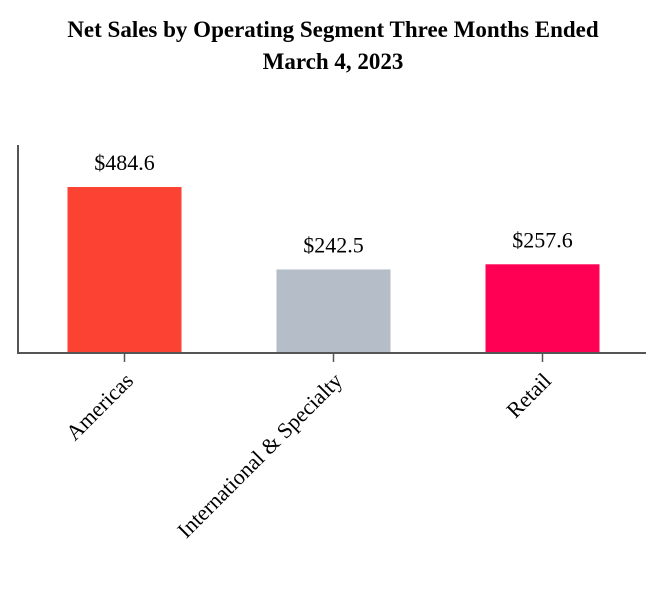 The width and height of the screenshot is (666, 600). Describe the element at coordinates (528, 395) in the screenshot. I see `x-tick-label: Retail` at that location.